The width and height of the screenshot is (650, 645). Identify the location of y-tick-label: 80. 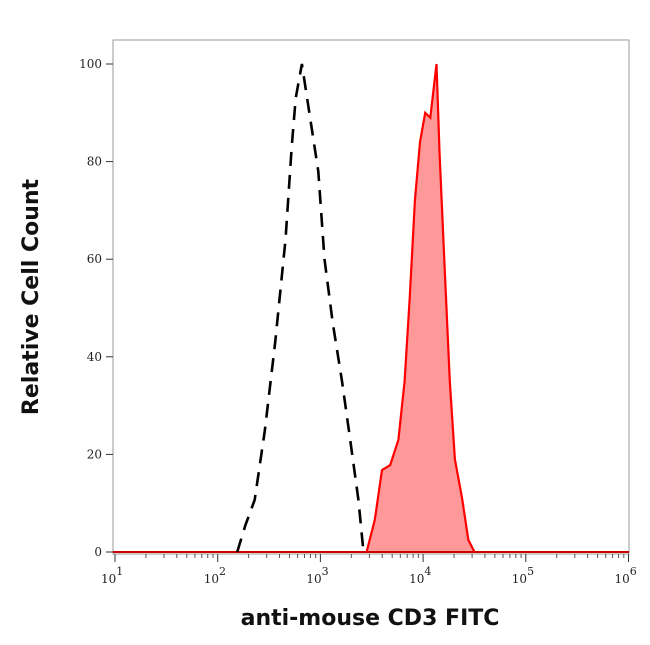
(94, 162).